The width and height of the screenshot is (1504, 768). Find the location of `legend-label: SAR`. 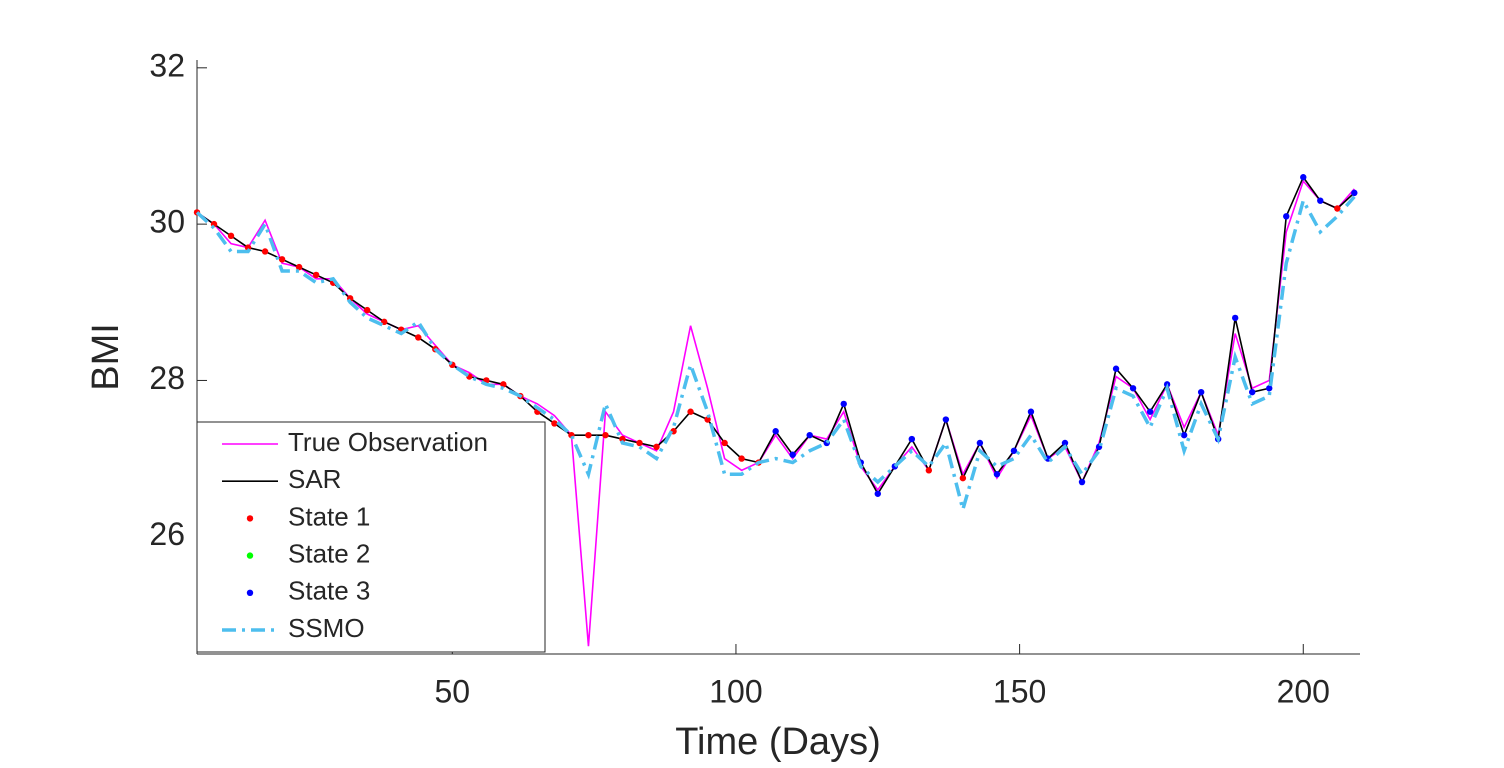

legend-label: SAR is located at coordinates (314, 479).